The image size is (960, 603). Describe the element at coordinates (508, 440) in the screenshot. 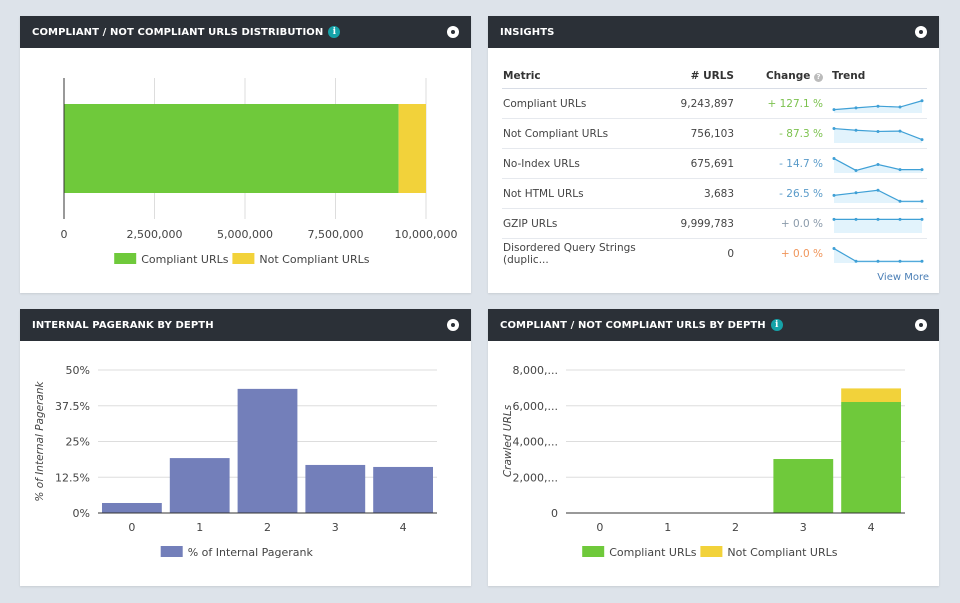

I see `y-axis-label: Crawled URLs` at that location.